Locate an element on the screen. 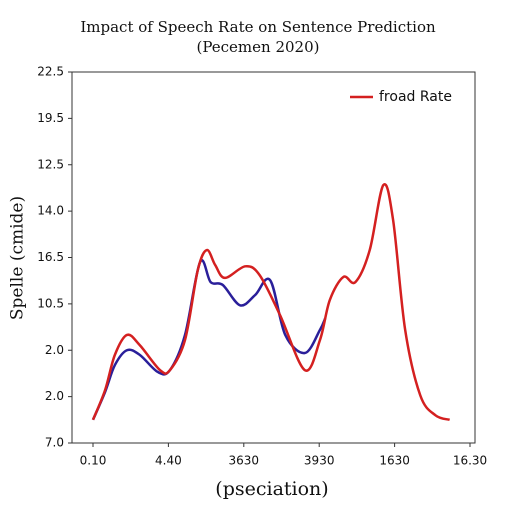 This screenshot has width=512, height=512. y-tick-label: 10.5 is located at coordinates (50, 303).